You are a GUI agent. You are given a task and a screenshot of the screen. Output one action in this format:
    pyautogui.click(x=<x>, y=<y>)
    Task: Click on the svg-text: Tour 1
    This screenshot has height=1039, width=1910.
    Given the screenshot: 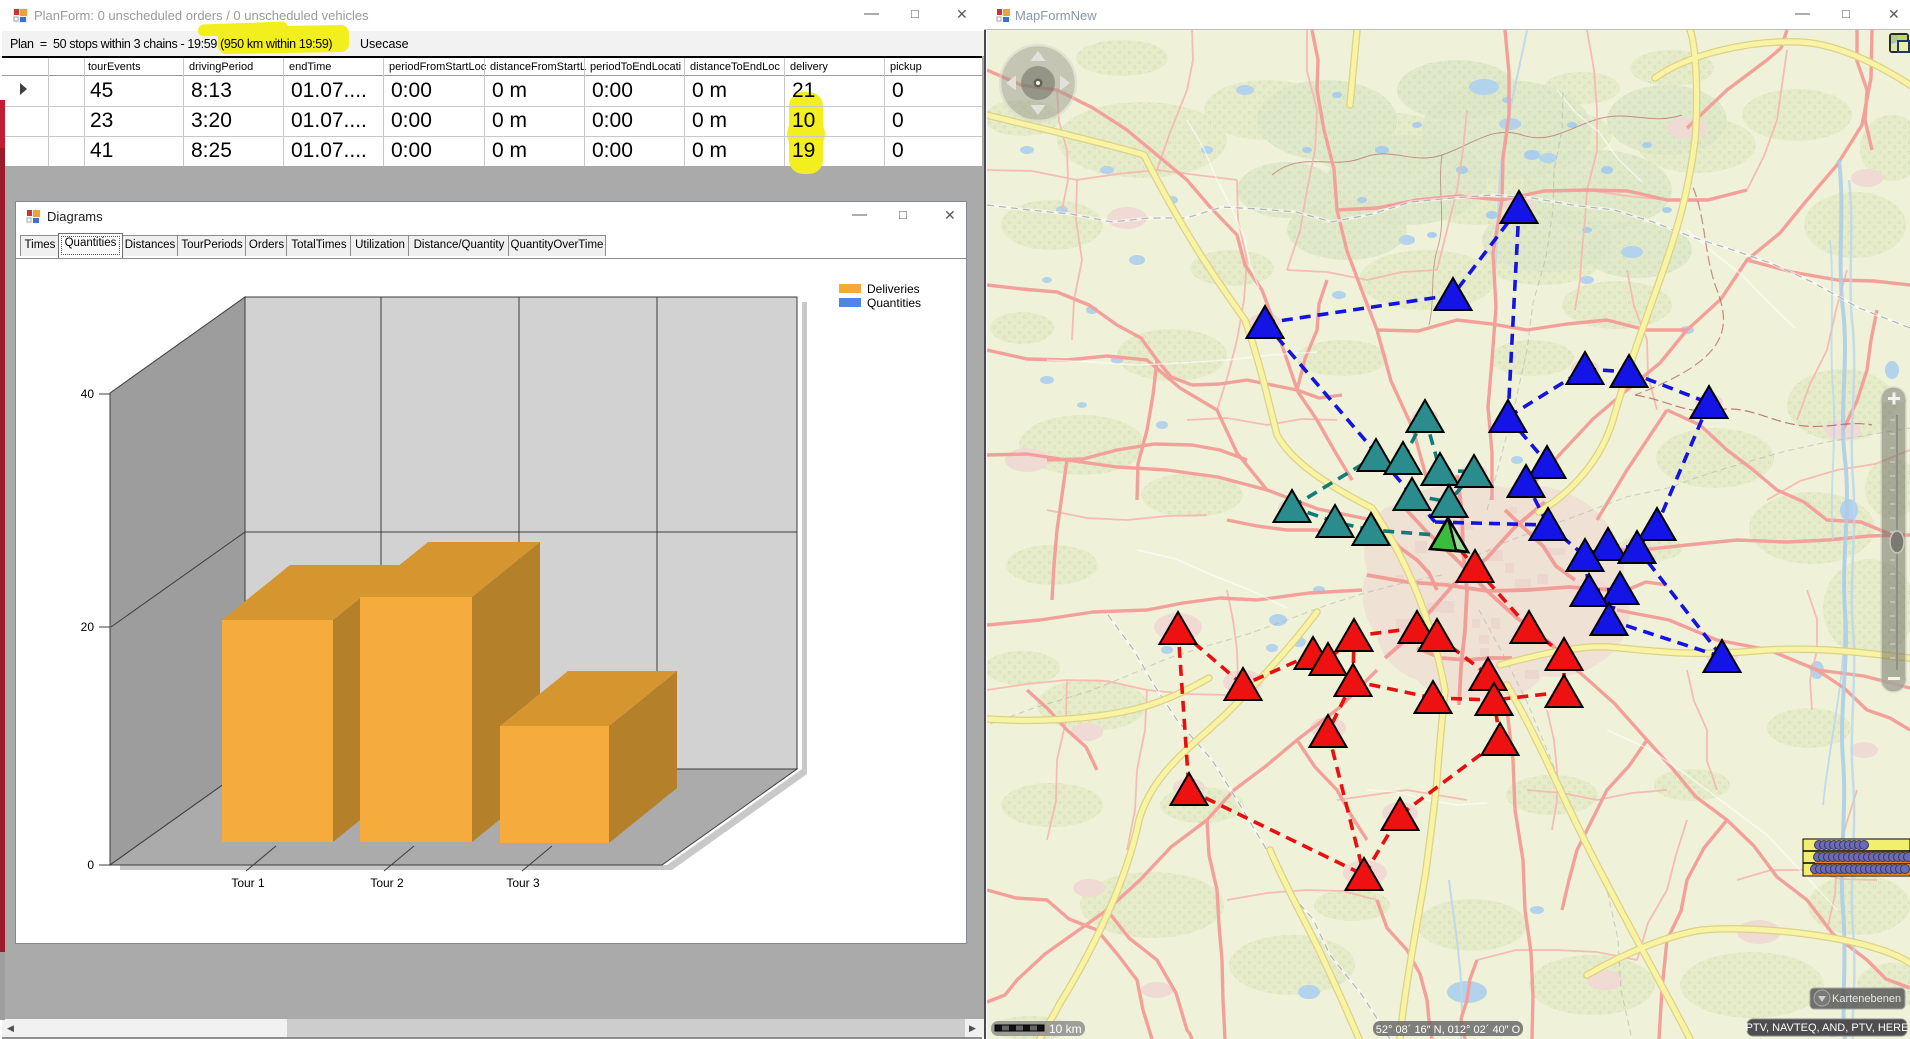 What is the action you would take?
    pyautogui.click(x=248, y=883)
    